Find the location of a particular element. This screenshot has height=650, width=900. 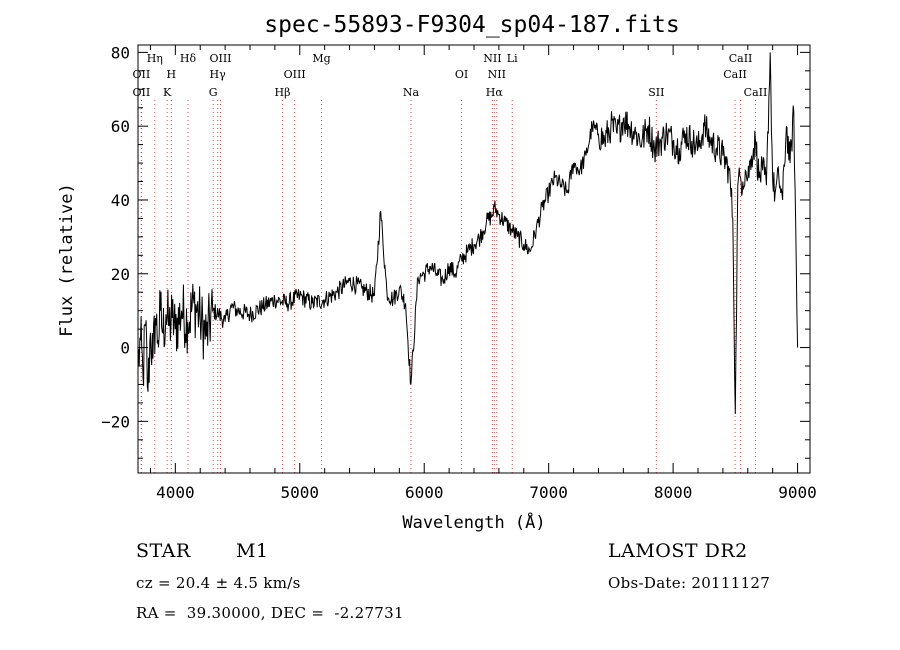

x-tick-label: 4000 is located at coordinates (175, 492).